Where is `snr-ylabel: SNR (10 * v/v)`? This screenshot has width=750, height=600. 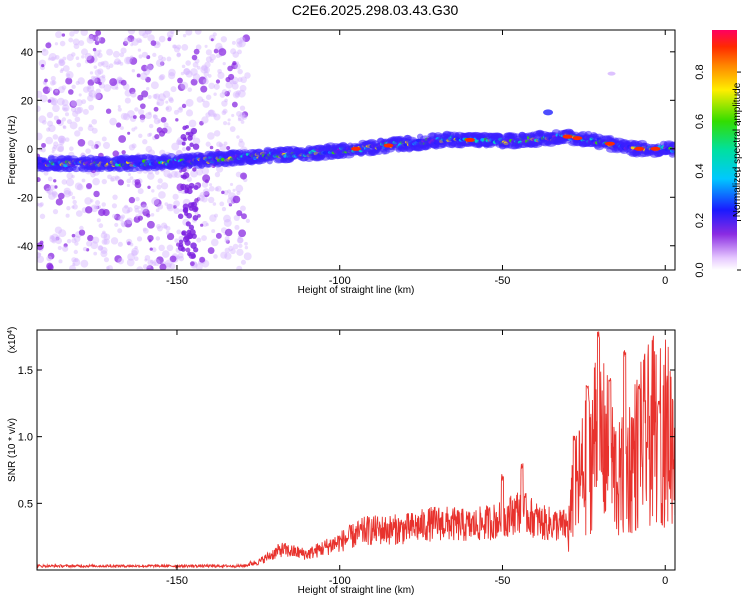 snr-ylabel: SNR (10 * v/v) is located at coordinates (12, 450).